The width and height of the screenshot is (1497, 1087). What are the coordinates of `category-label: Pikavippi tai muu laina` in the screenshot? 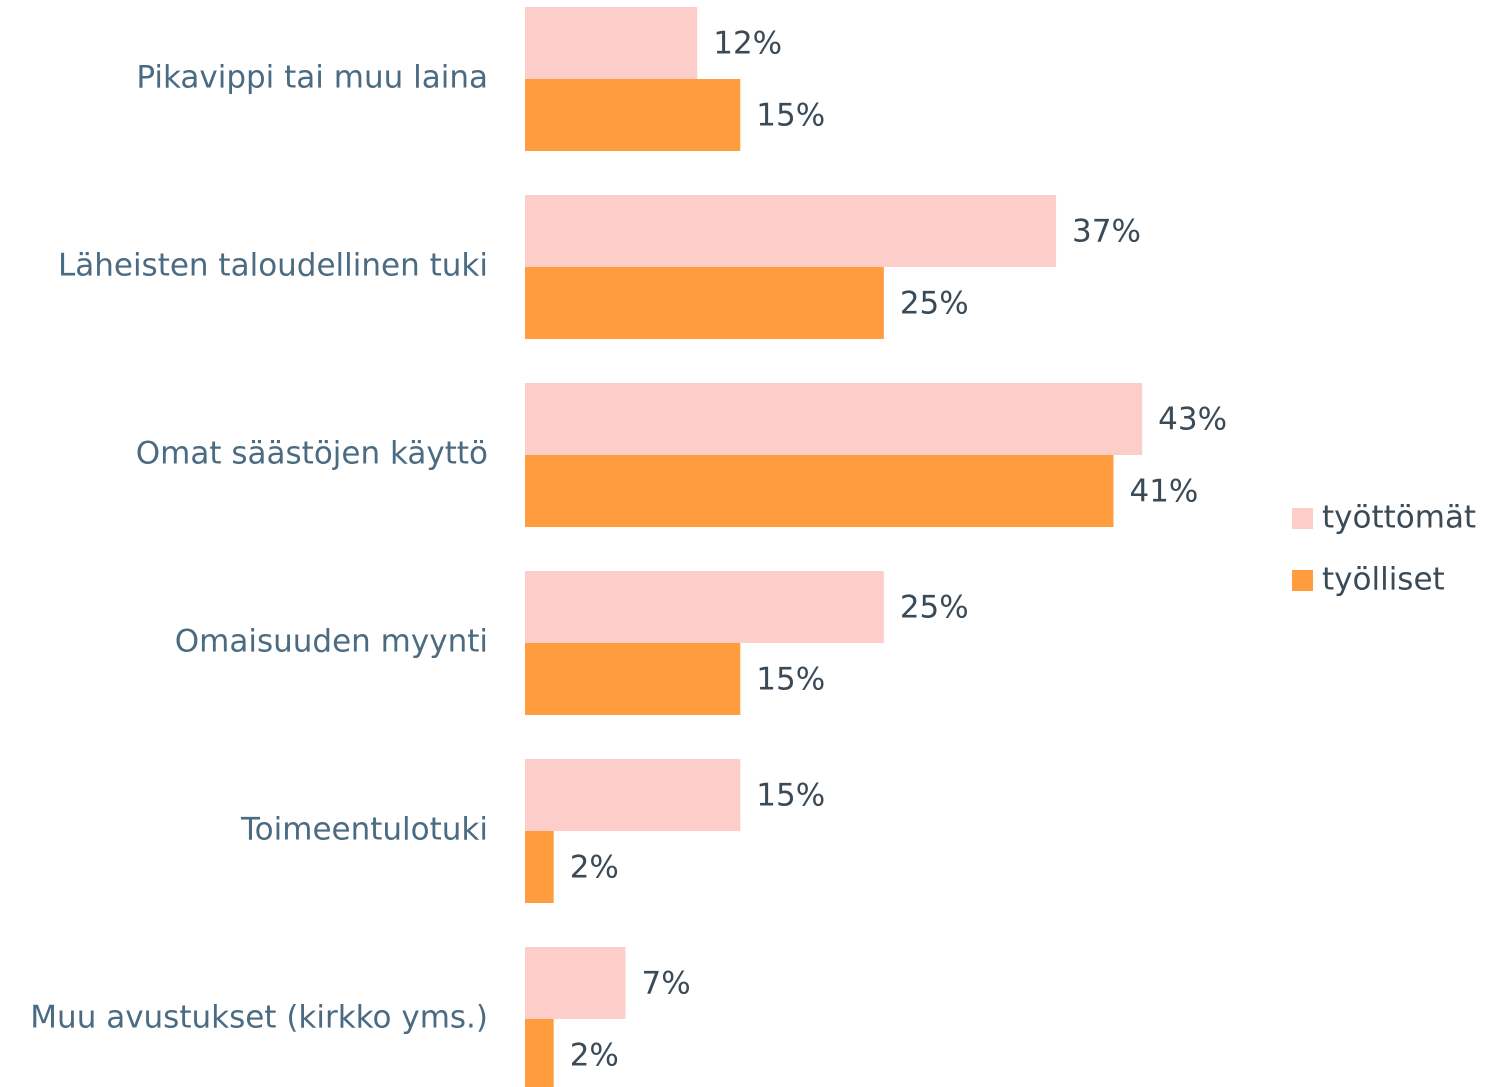 It's located at (312, 78).